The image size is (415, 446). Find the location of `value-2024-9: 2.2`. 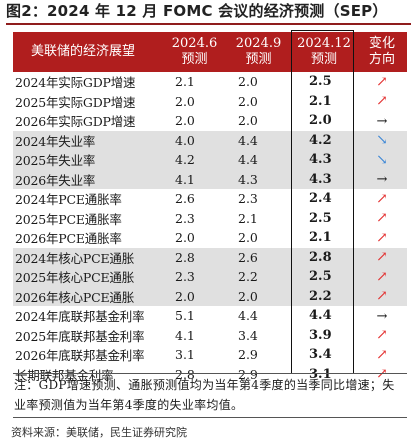

value-2024-9: 2.2 is located at coordinates (258, 277).